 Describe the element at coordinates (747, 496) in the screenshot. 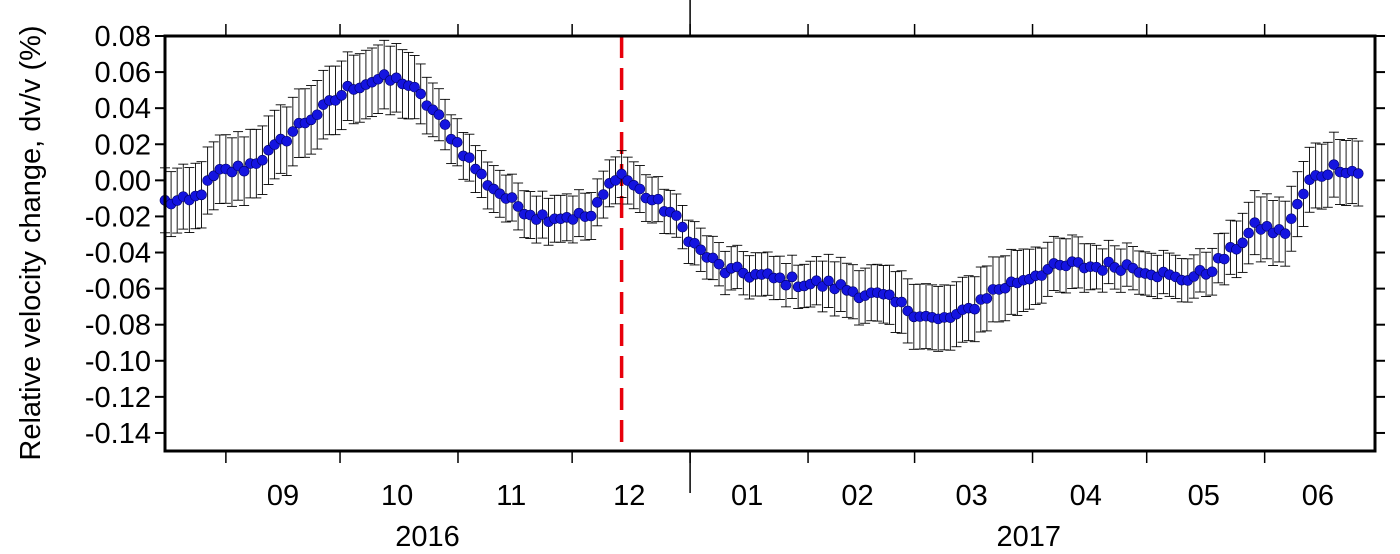

I see `x-tick-label: 01` at that location.